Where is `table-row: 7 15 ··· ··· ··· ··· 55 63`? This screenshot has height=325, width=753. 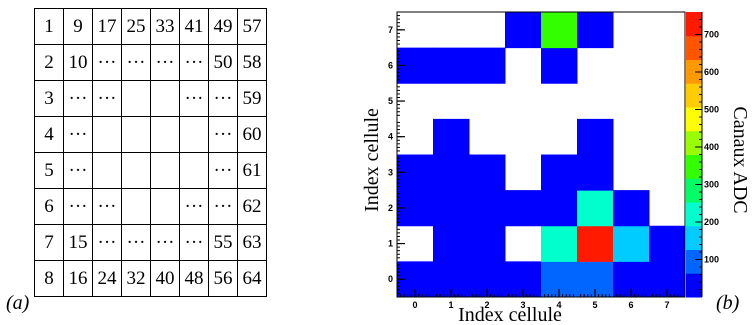 table-row: 7 15 ··· ··· ··· ··· 55 63 is located at coordinates (150, 242).